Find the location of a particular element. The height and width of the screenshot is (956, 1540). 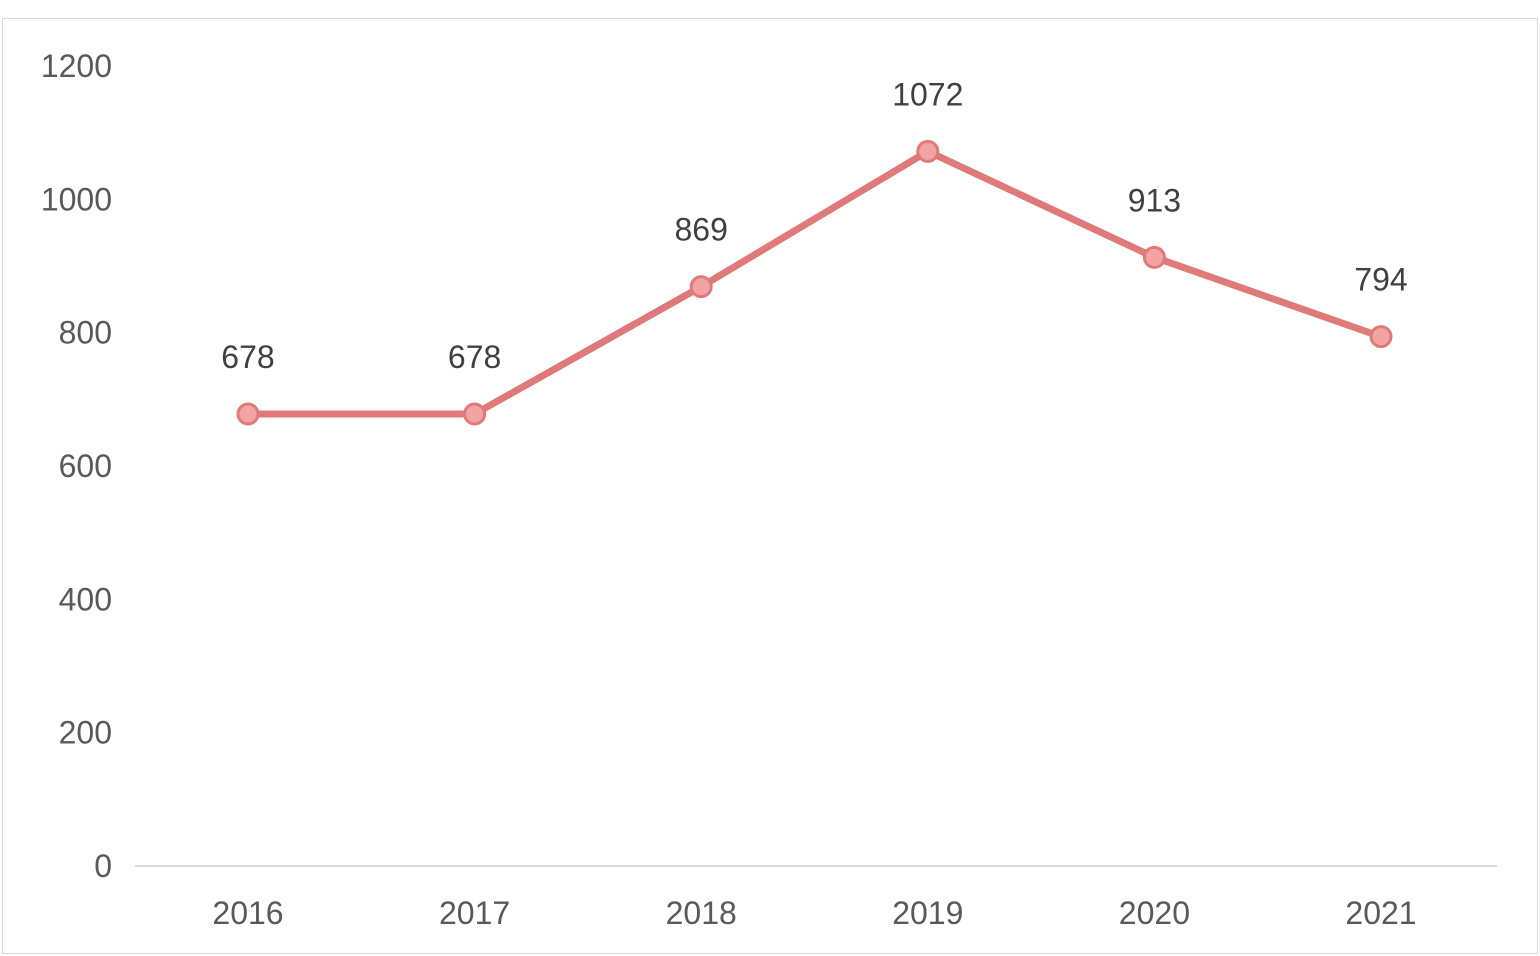

y-tick-label: 800 is located at coordinates (85, 333).